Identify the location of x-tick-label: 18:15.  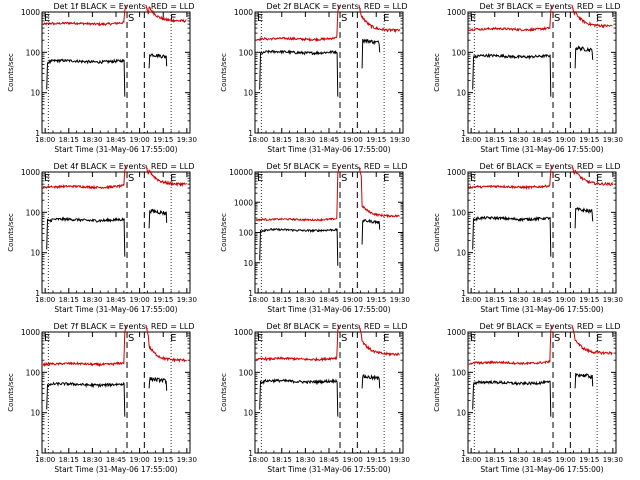
(495, 140).